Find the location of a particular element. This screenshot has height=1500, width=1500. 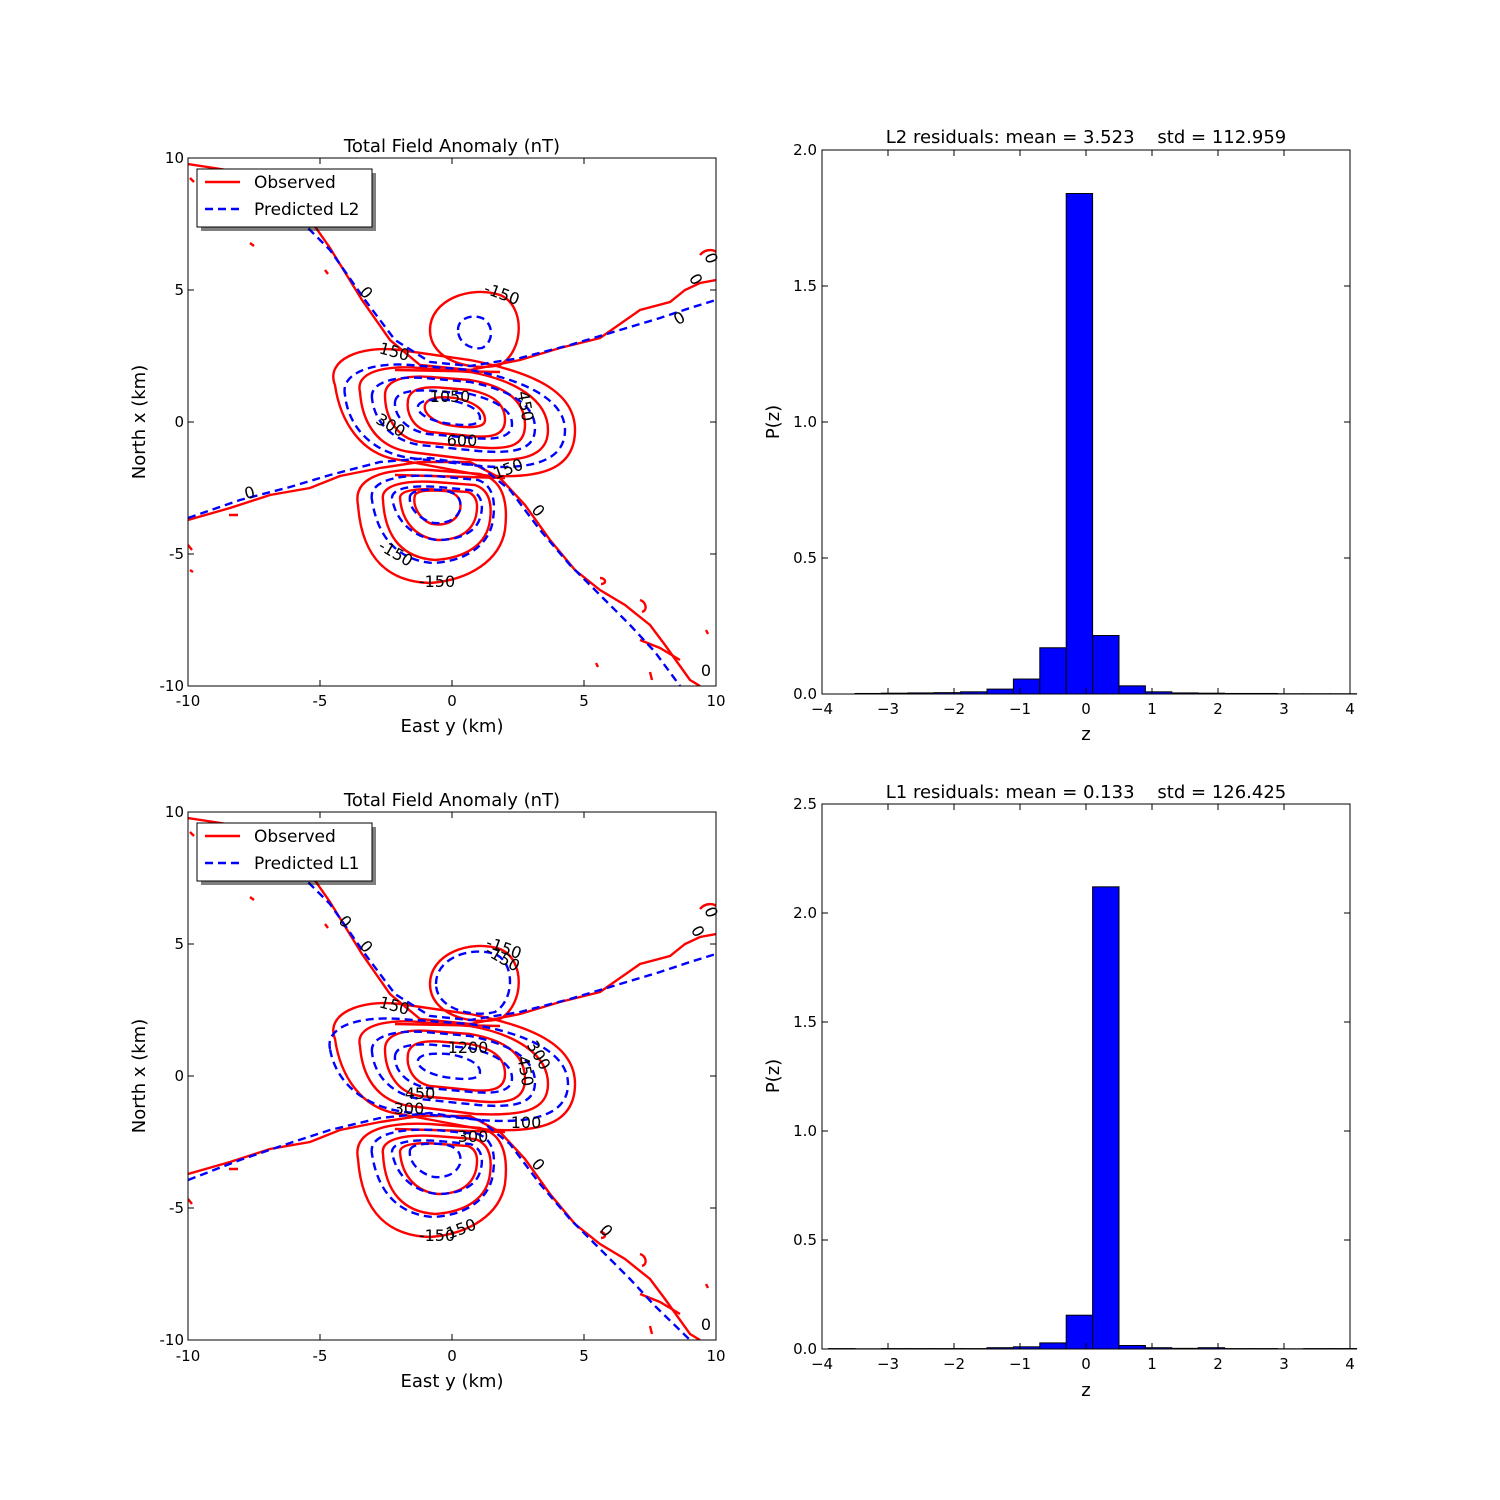

predicted-contours is located at coordinates (452, 447).